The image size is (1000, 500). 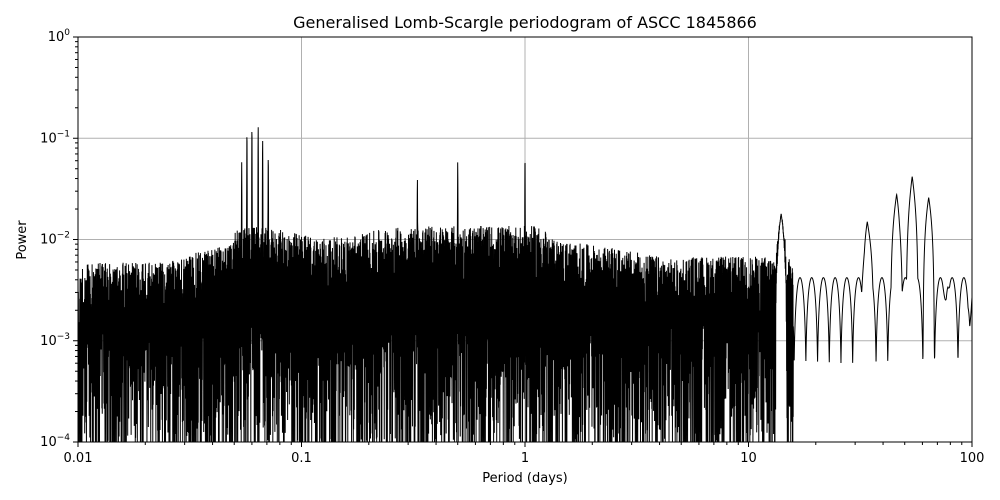 I want to click on y-tick-label: 10⁻¹, so click(x=55, y=137).